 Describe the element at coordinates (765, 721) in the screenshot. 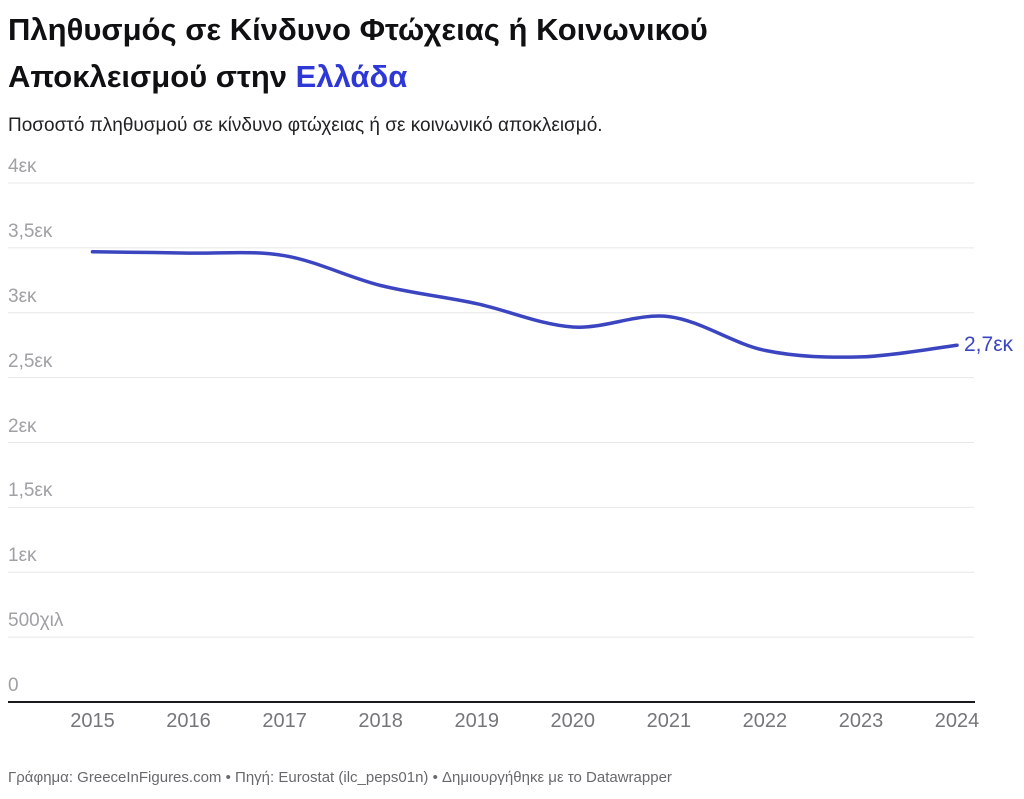

I see `x-axis-tick-label: 2022` at that location.